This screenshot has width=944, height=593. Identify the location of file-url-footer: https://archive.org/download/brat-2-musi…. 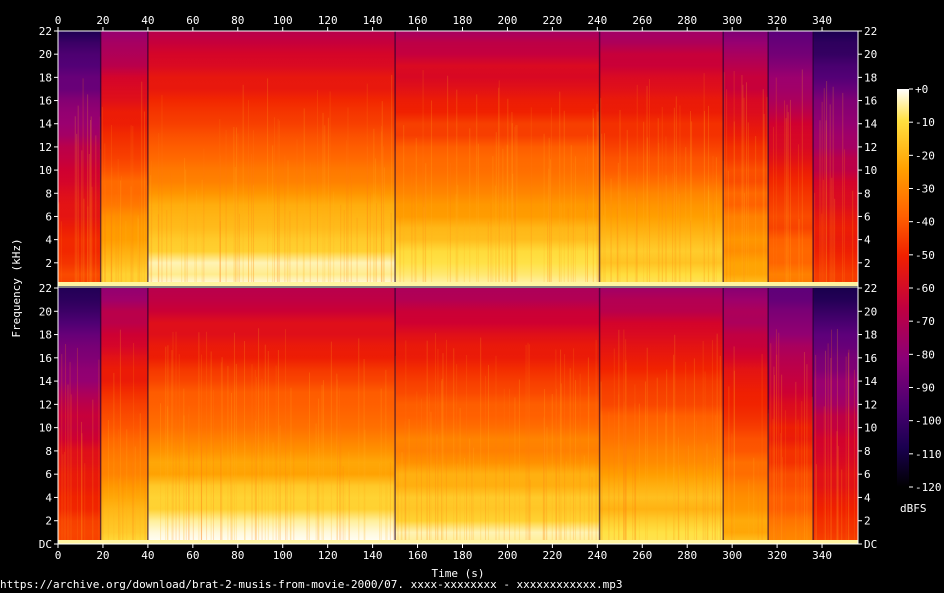
(311, 584).